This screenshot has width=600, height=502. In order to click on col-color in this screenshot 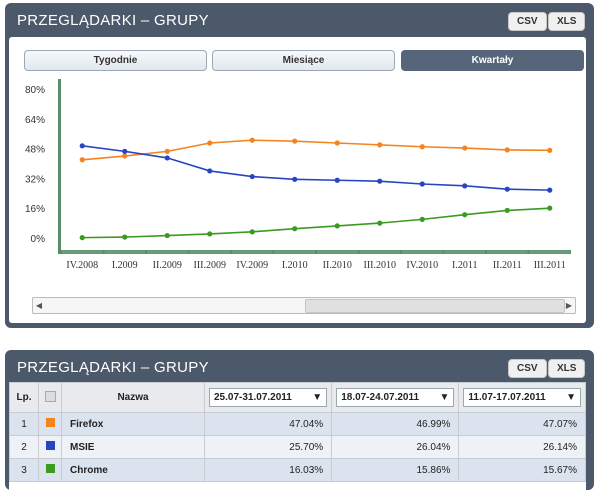, I will do `click(50, 397)`.